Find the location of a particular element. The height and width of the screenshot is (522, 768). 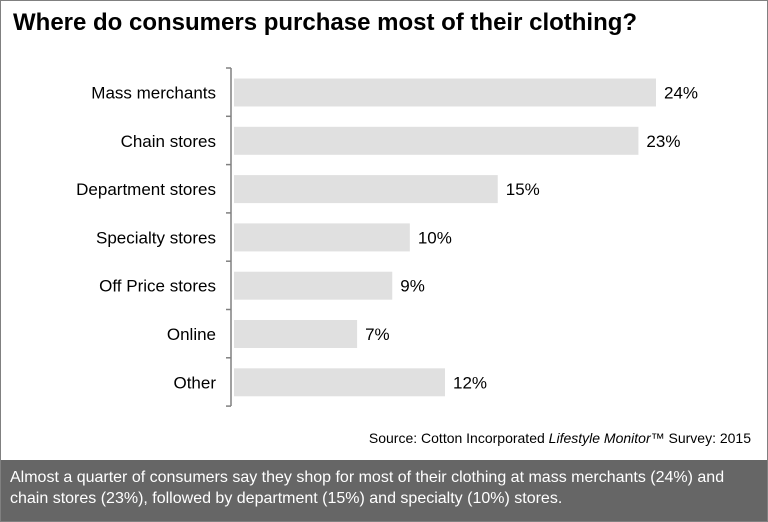

category-label: Chain stores is located at coordinates (168, 141).